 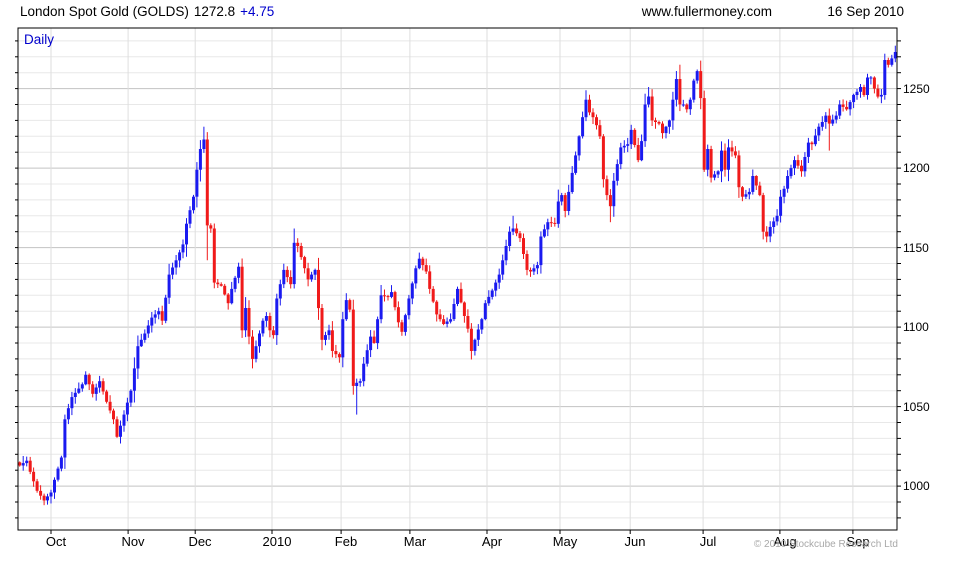 What do you see at coordinates (133, 541) in the screenshot?
I see `x-axis-month-label: Nov` at bounding box center [133, 541].